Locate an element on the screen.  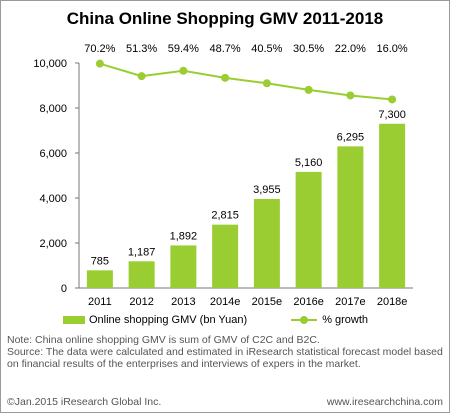
y-tick-label: 2,000 is located at coordinates (53, 244).